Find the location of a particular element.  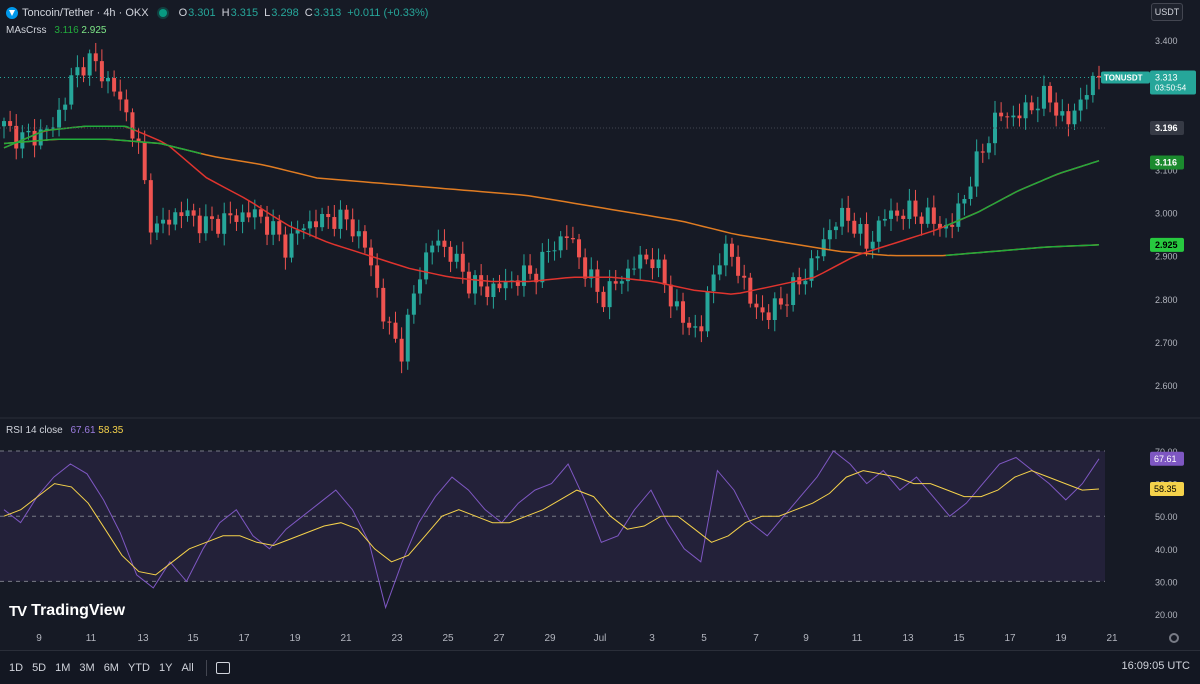

low-label: L is located at coordinates (267, 13).